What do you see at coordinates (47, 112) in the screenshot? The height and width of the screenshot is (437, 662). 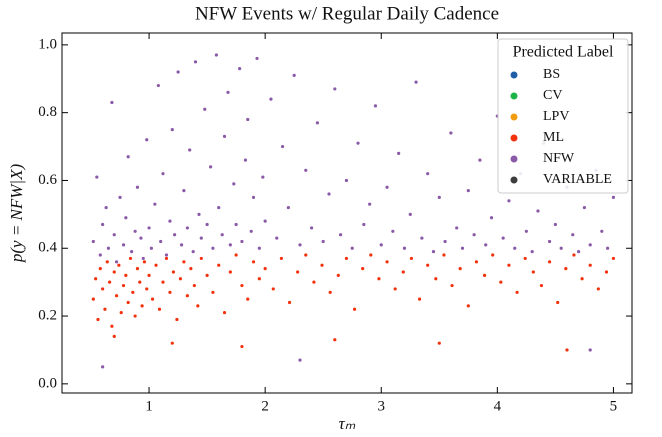 I see `y-tick-label: 0.8` at bounding box center [47, 112].